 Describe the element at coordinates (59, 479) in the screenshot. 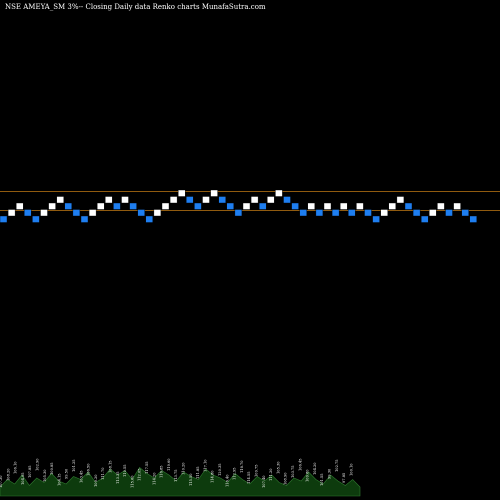

I see `price-label: 104.15` at that location.